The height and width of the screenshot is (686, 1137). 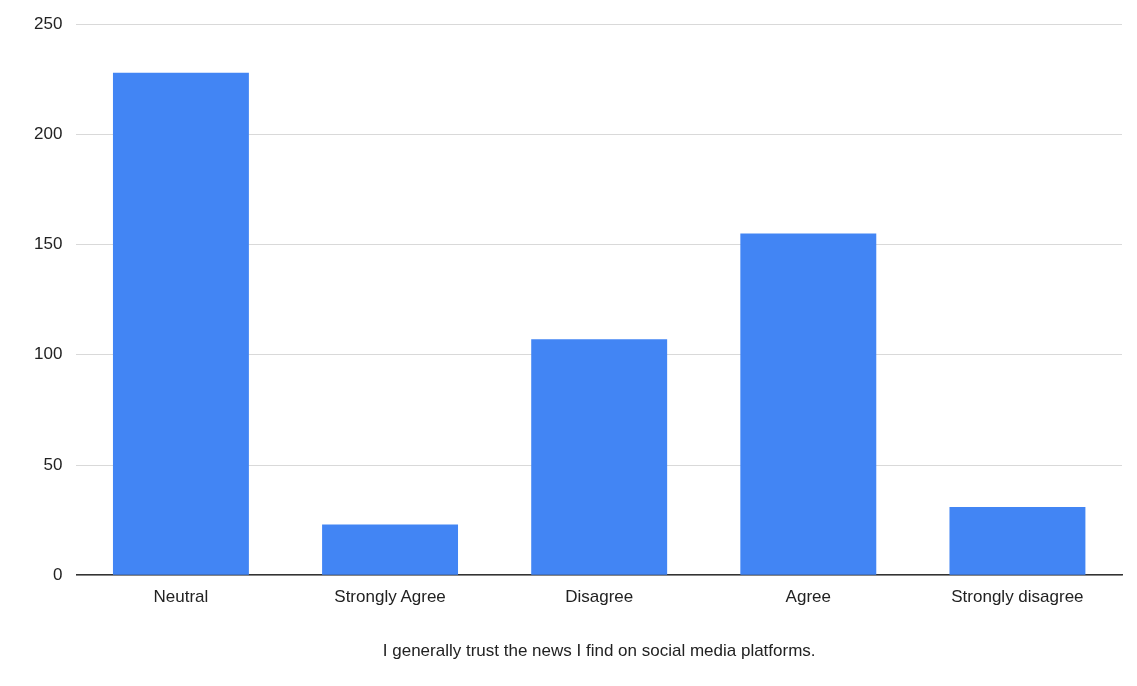 What do you see at coordinates (48, 354) in the screenshot?
I see `y-tick-label: 100` at bounding box center [48, 354].